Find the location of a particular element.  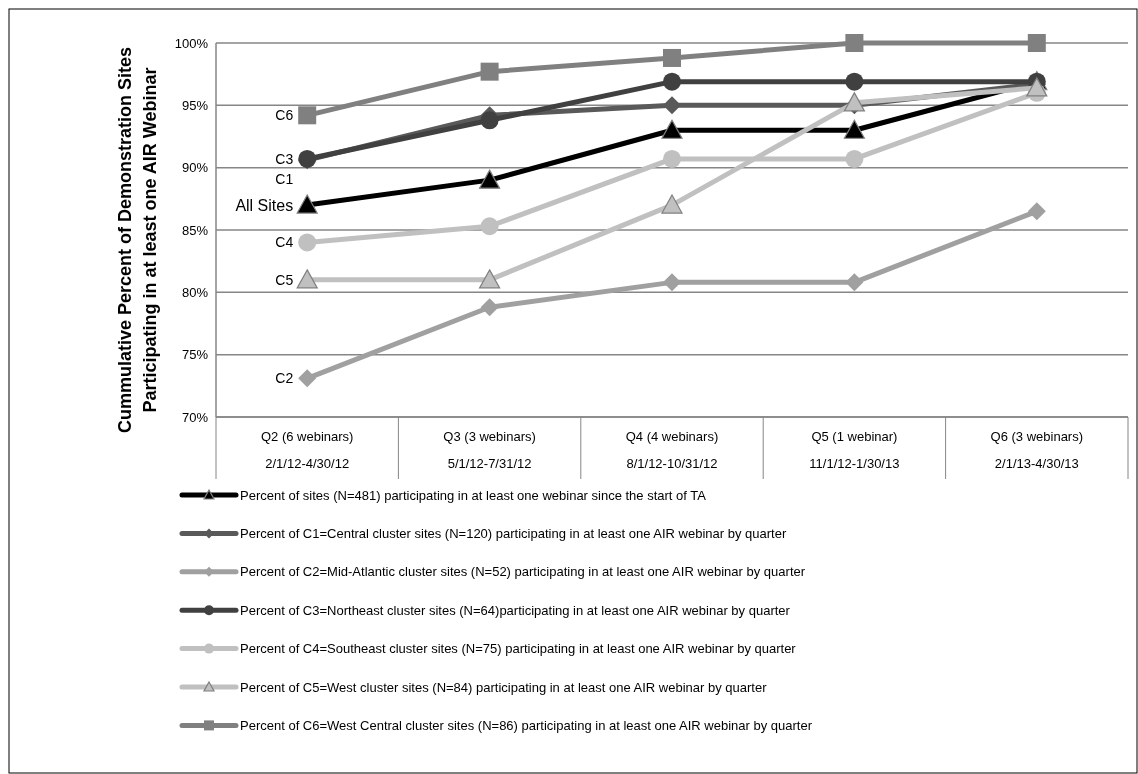

x-tick-label: Q3 (3 webinars) 5/1/12-7/31/12 is located at coordinates (489, 450).